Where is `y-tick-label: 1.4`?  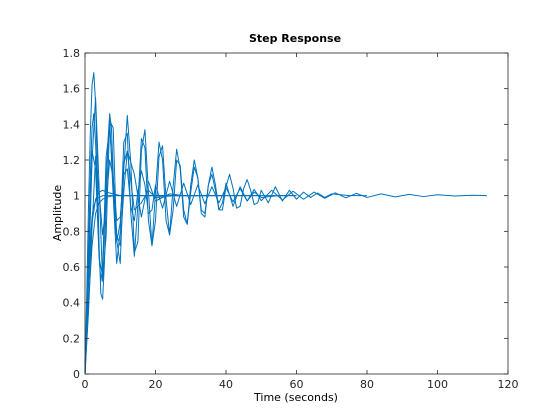
y-tick-label: 1.4 is located at coordinates (72, 124).